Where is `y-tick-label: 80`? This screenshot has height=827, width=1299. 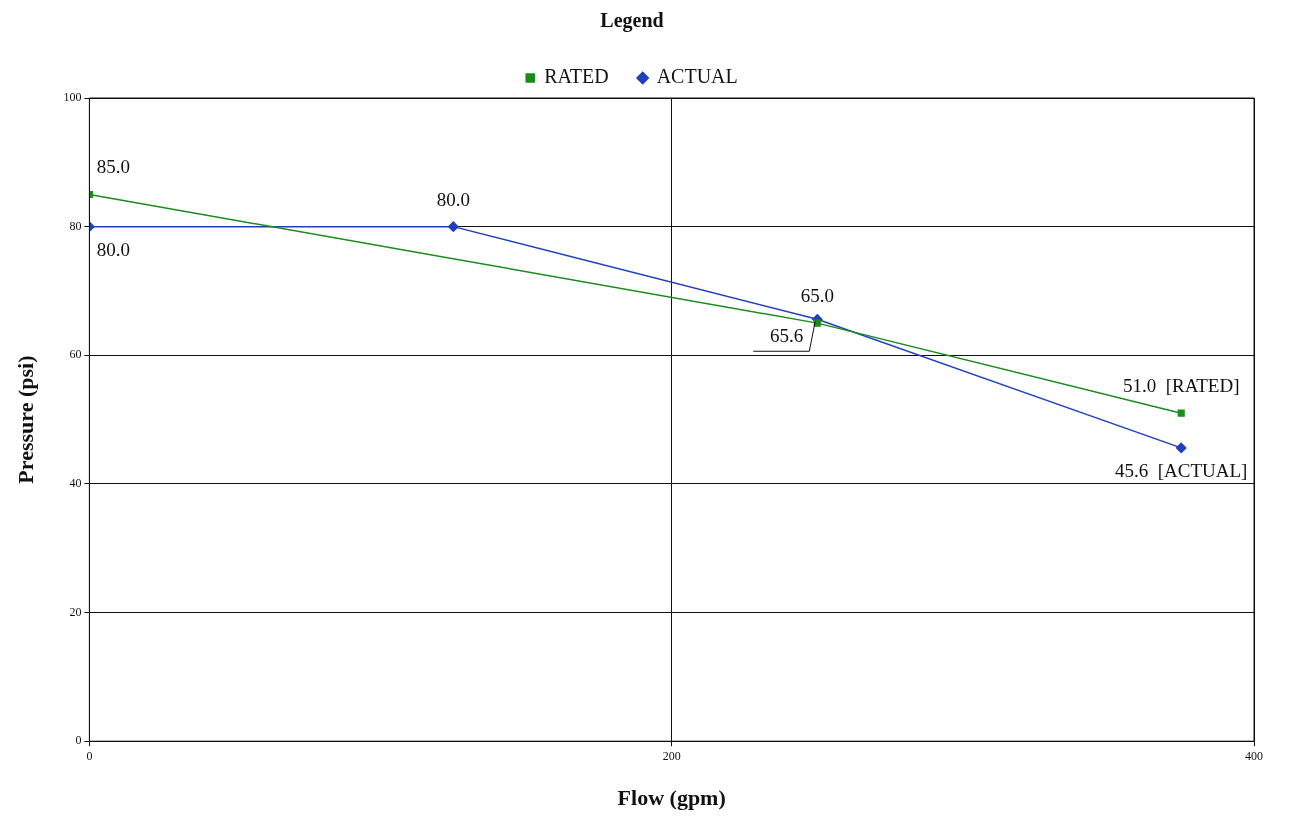 y-tick-label: 80 is located at coordinates (75, 225).